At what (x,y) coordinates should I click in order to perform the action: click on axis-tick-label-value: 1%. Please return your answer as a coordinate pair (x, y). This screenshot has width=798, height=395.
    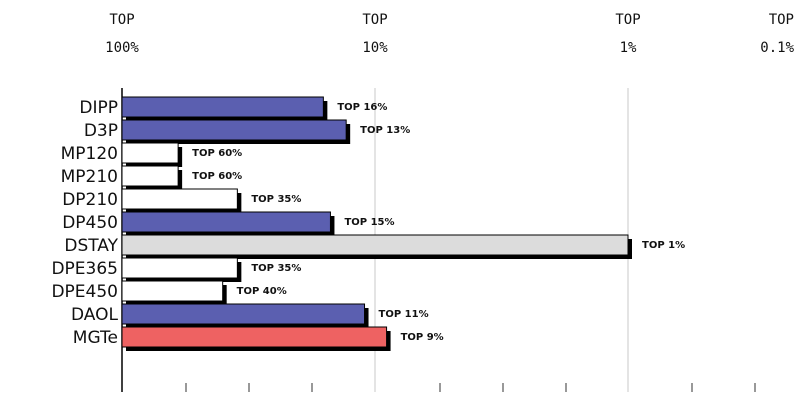
    Looking at the image, I should click on (628, 48).